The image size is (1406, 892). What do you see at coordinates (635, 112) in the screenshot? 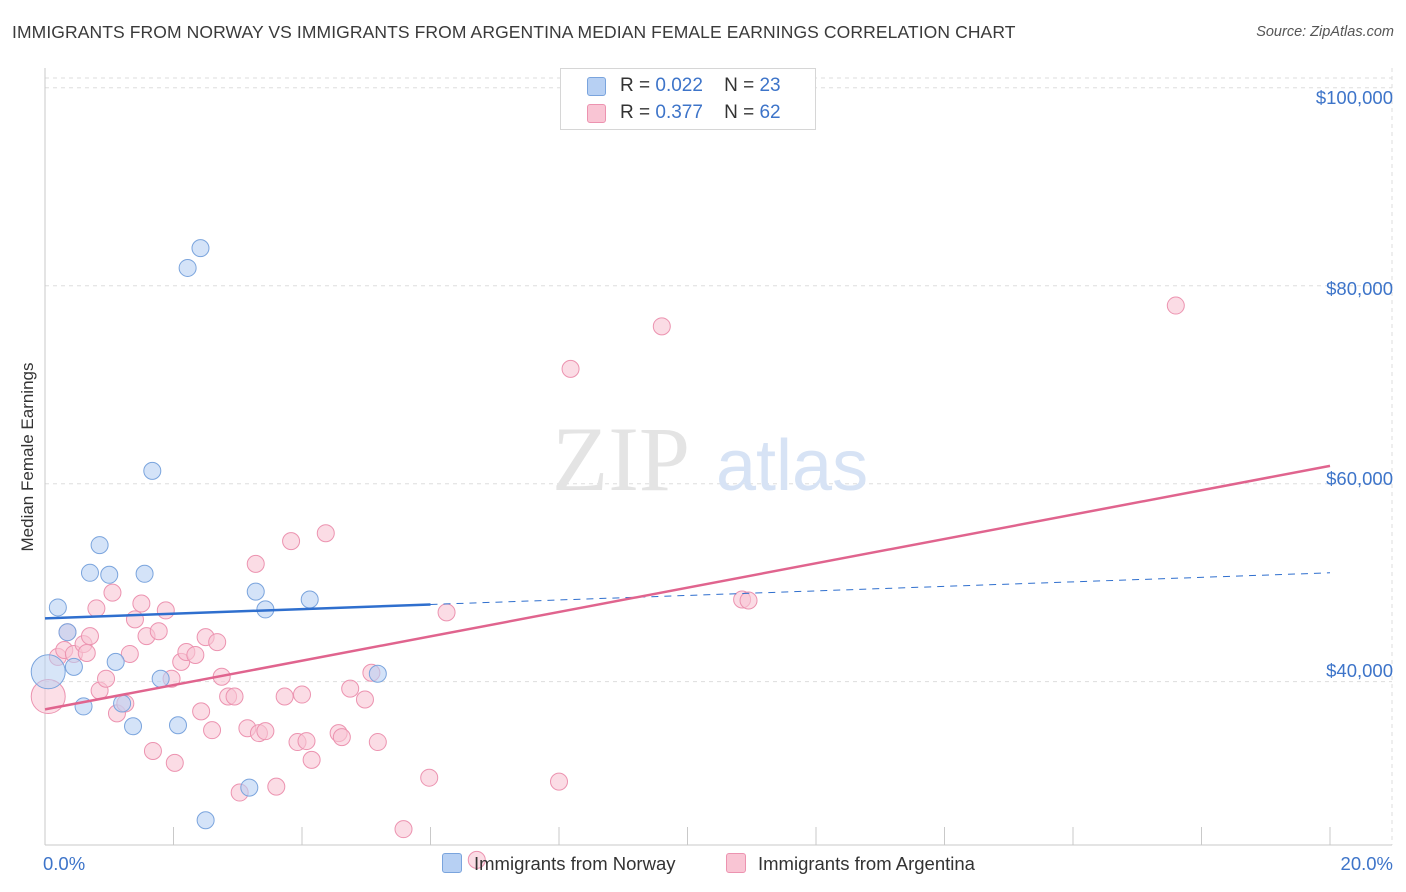
I see `argentina-r-label: R =` at bounding box center [635, 112].